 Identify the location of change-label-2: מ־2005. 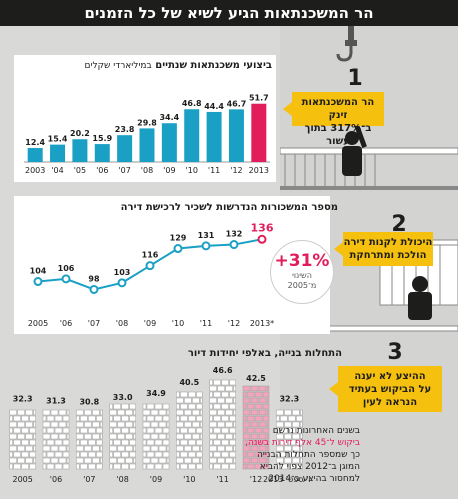
(302, 285).